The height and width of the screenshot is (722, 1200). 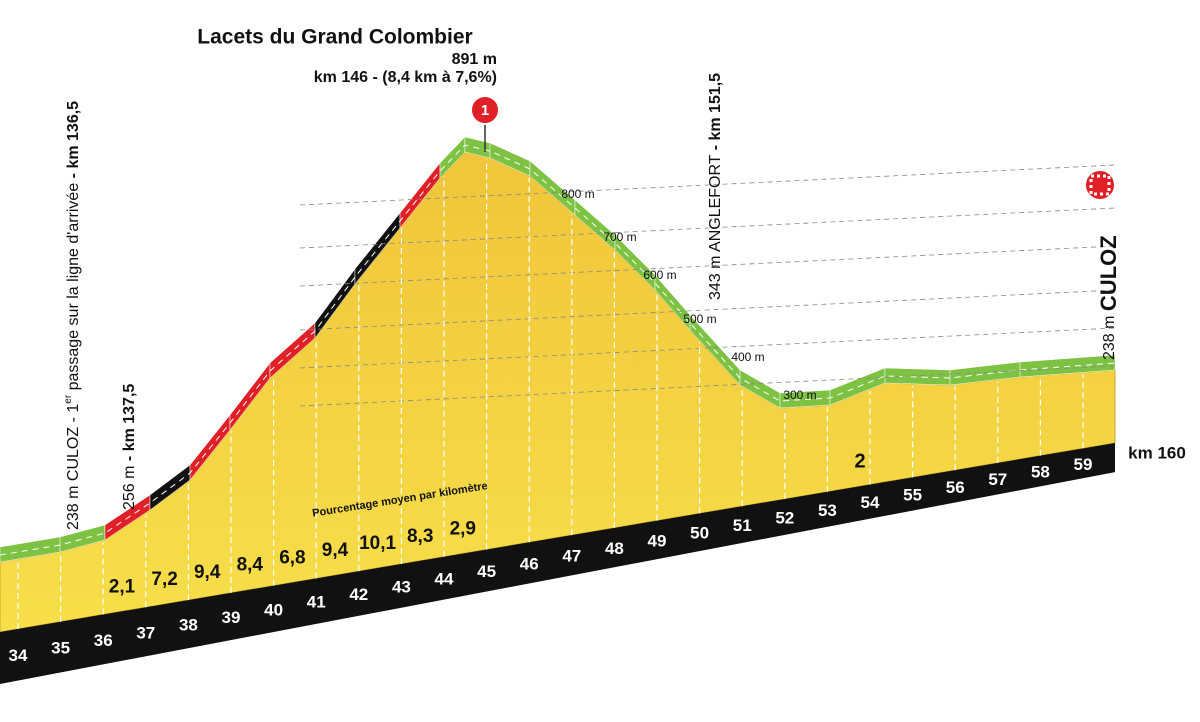 I want to click on km-marker: 58, so click(x=1040, y=471).